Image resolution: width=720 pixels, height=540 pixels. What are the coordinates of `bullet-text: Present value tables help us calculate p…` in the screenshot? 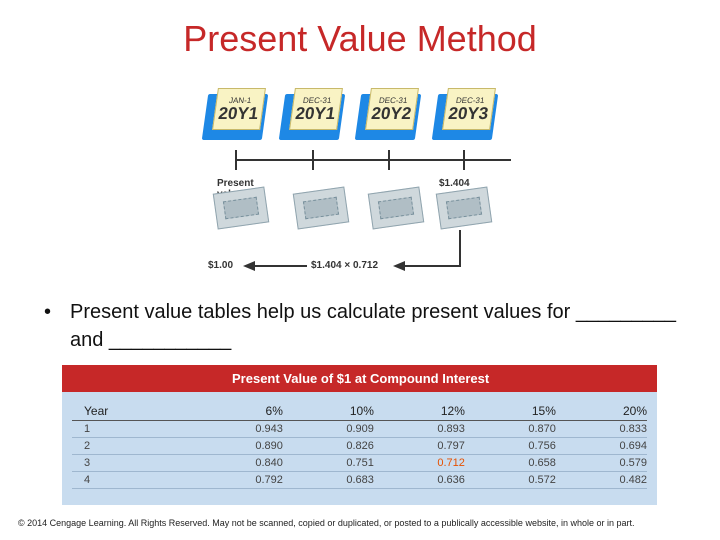 It's located at (373, 326).